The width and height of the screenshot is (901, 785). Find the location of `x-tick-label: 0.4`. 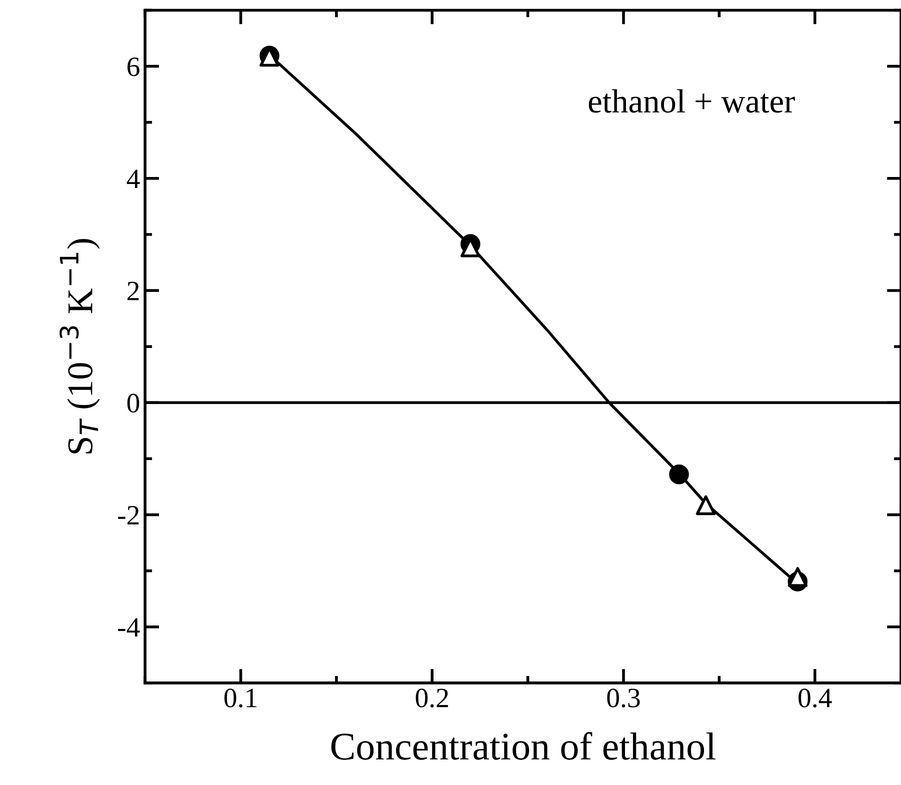

x-tick-label: 0.4 is located at coordinates (815, 698).